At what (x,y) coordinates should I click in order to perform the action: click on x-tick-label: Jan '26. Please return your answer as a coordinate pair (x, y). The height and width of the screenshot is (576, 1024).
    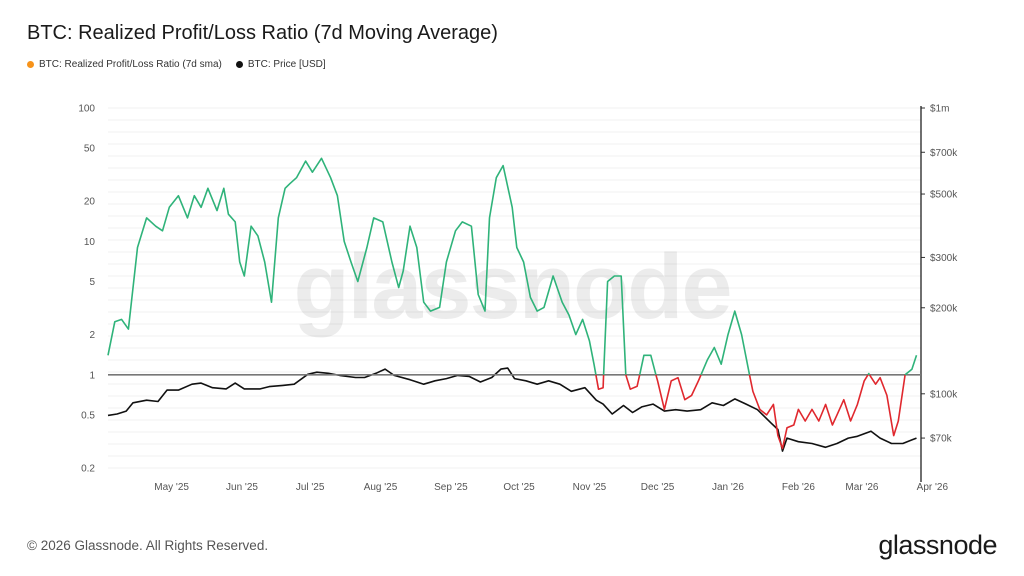
    Looking at the image, I should click on (728, 487).